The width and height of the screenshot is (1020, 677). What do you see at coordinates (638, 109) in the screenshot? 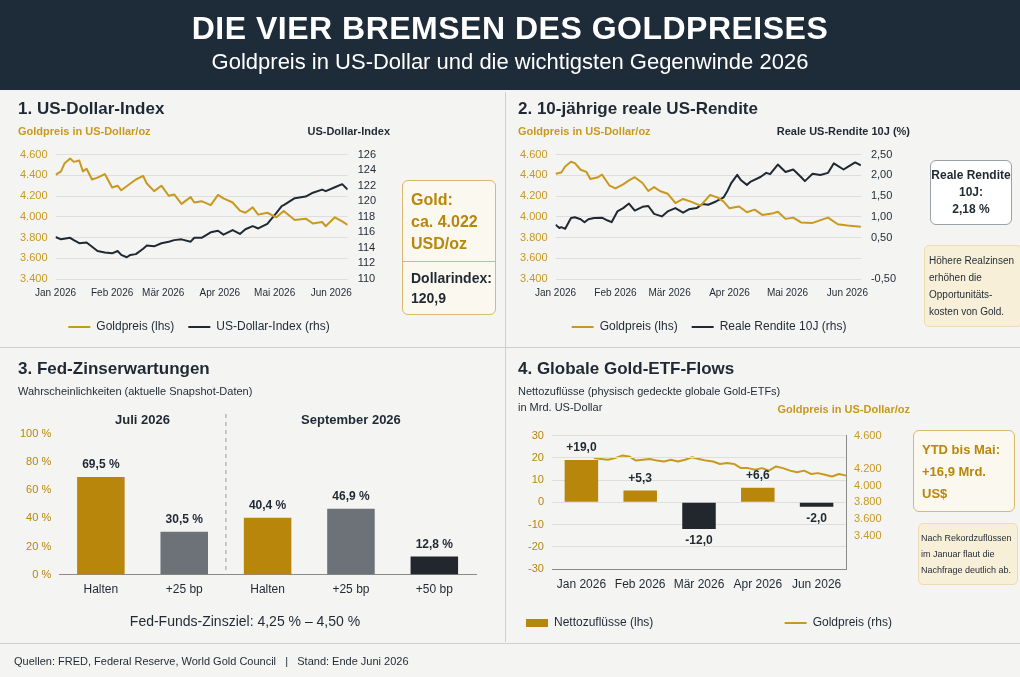
I see `chart-title: 2. 10-jährige reale US-Rendite` at bounding box center [638, 109].